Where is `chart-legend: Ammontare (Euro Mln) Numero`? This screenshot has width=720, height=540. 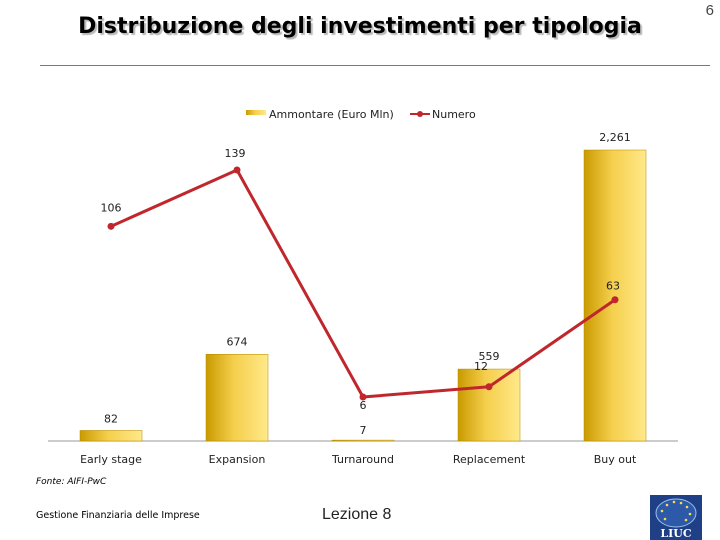 chart-legend: Ammontare (Euro Mln) Numero is located at coordinates (361, 114).